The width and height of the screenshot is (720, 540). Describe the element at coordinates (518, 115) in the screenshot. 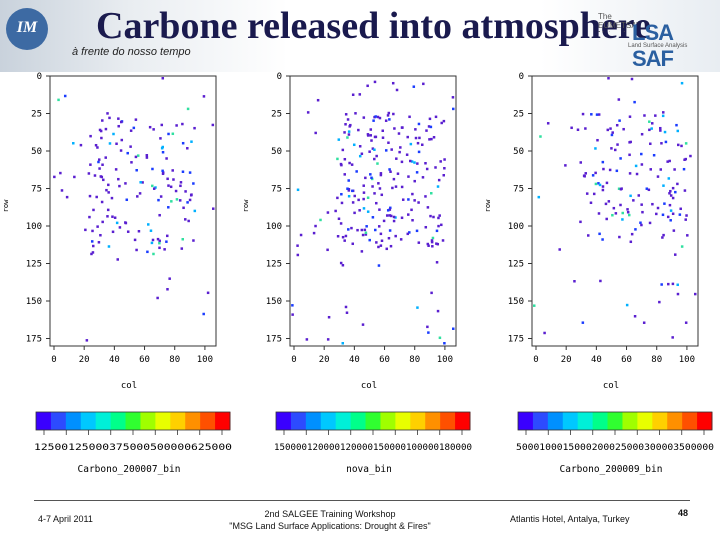

I see `y-tick-label: 25` at that location.